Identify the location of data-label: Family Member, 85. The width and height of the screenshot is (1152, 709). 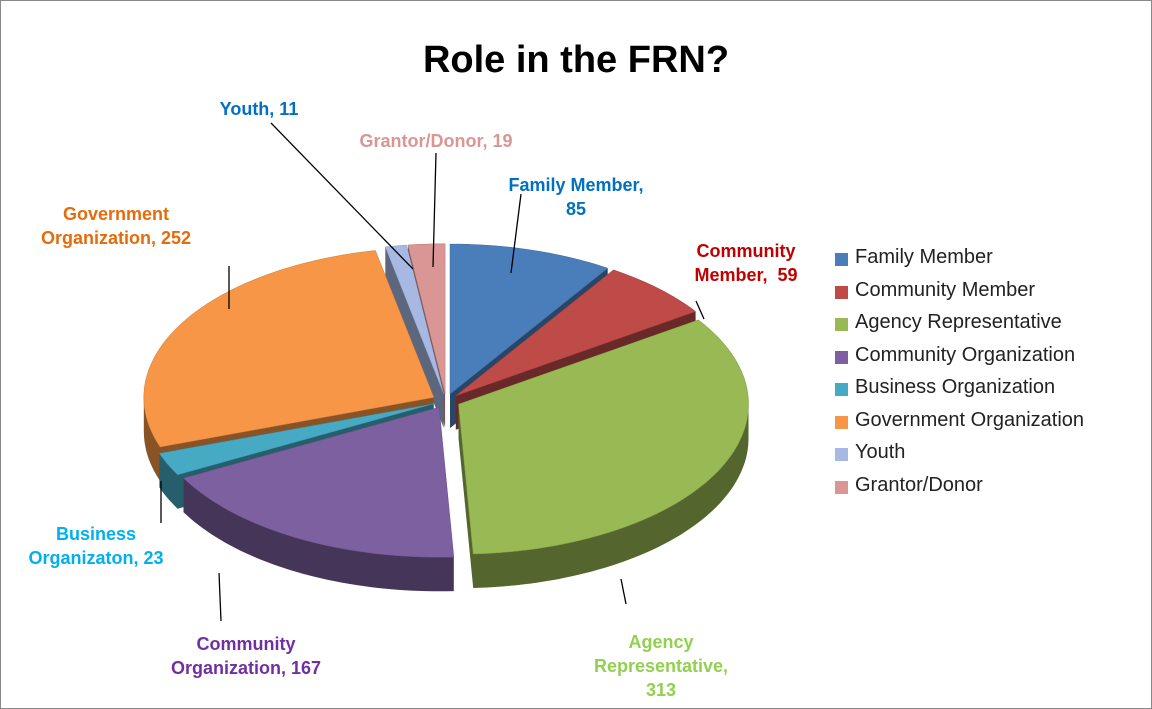
(578, 197).